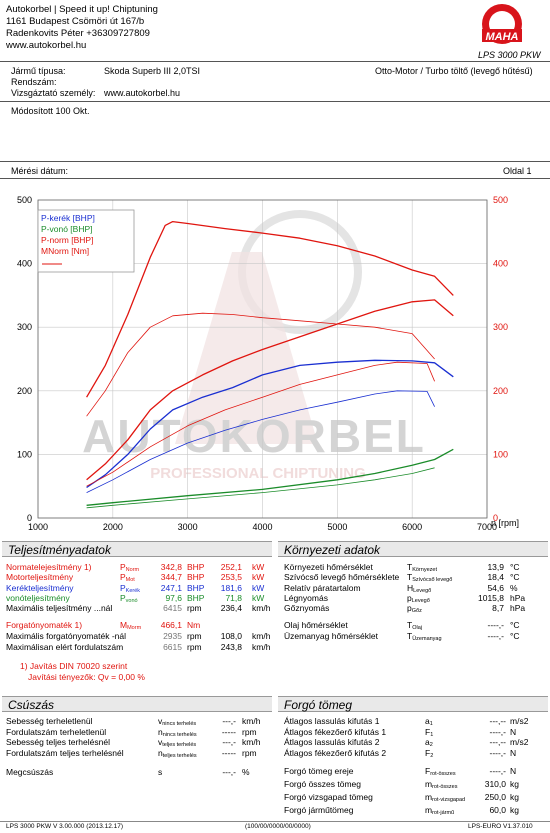  I want to click on table-row: Üzemanyag hőmérséklet TÜzemanyag ----,- °C, so click(416, 636).